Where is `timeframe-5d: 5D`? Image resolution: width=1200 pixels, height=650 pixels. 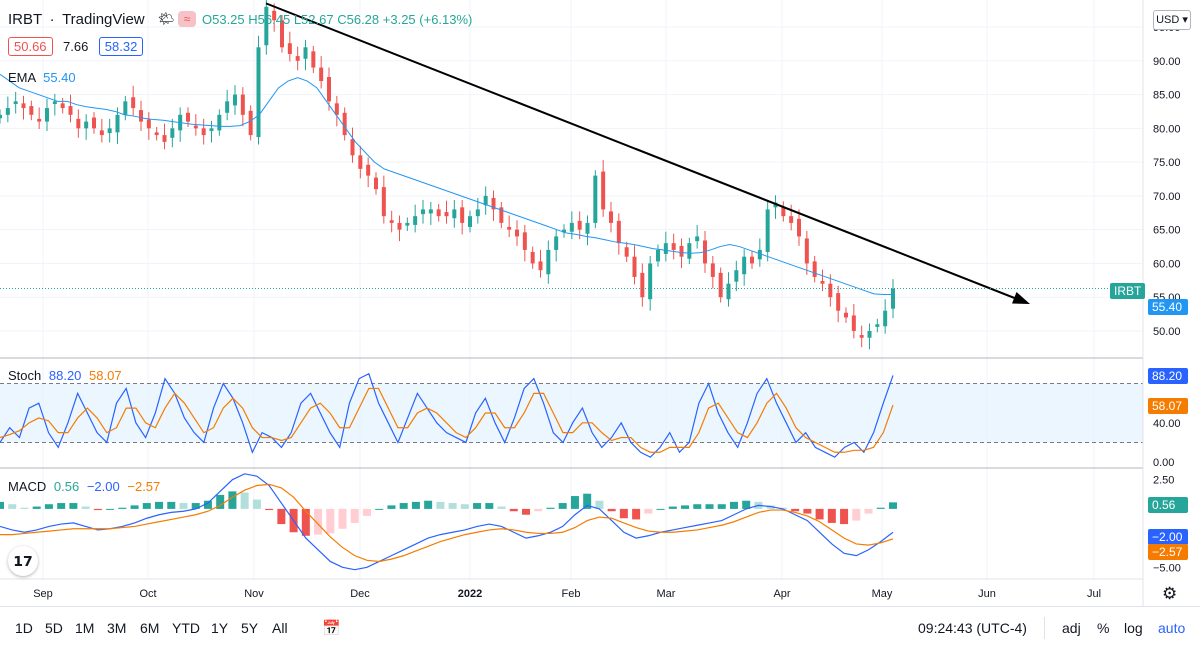 timeframe-5d: 5D is located at coordinates (54, 628).